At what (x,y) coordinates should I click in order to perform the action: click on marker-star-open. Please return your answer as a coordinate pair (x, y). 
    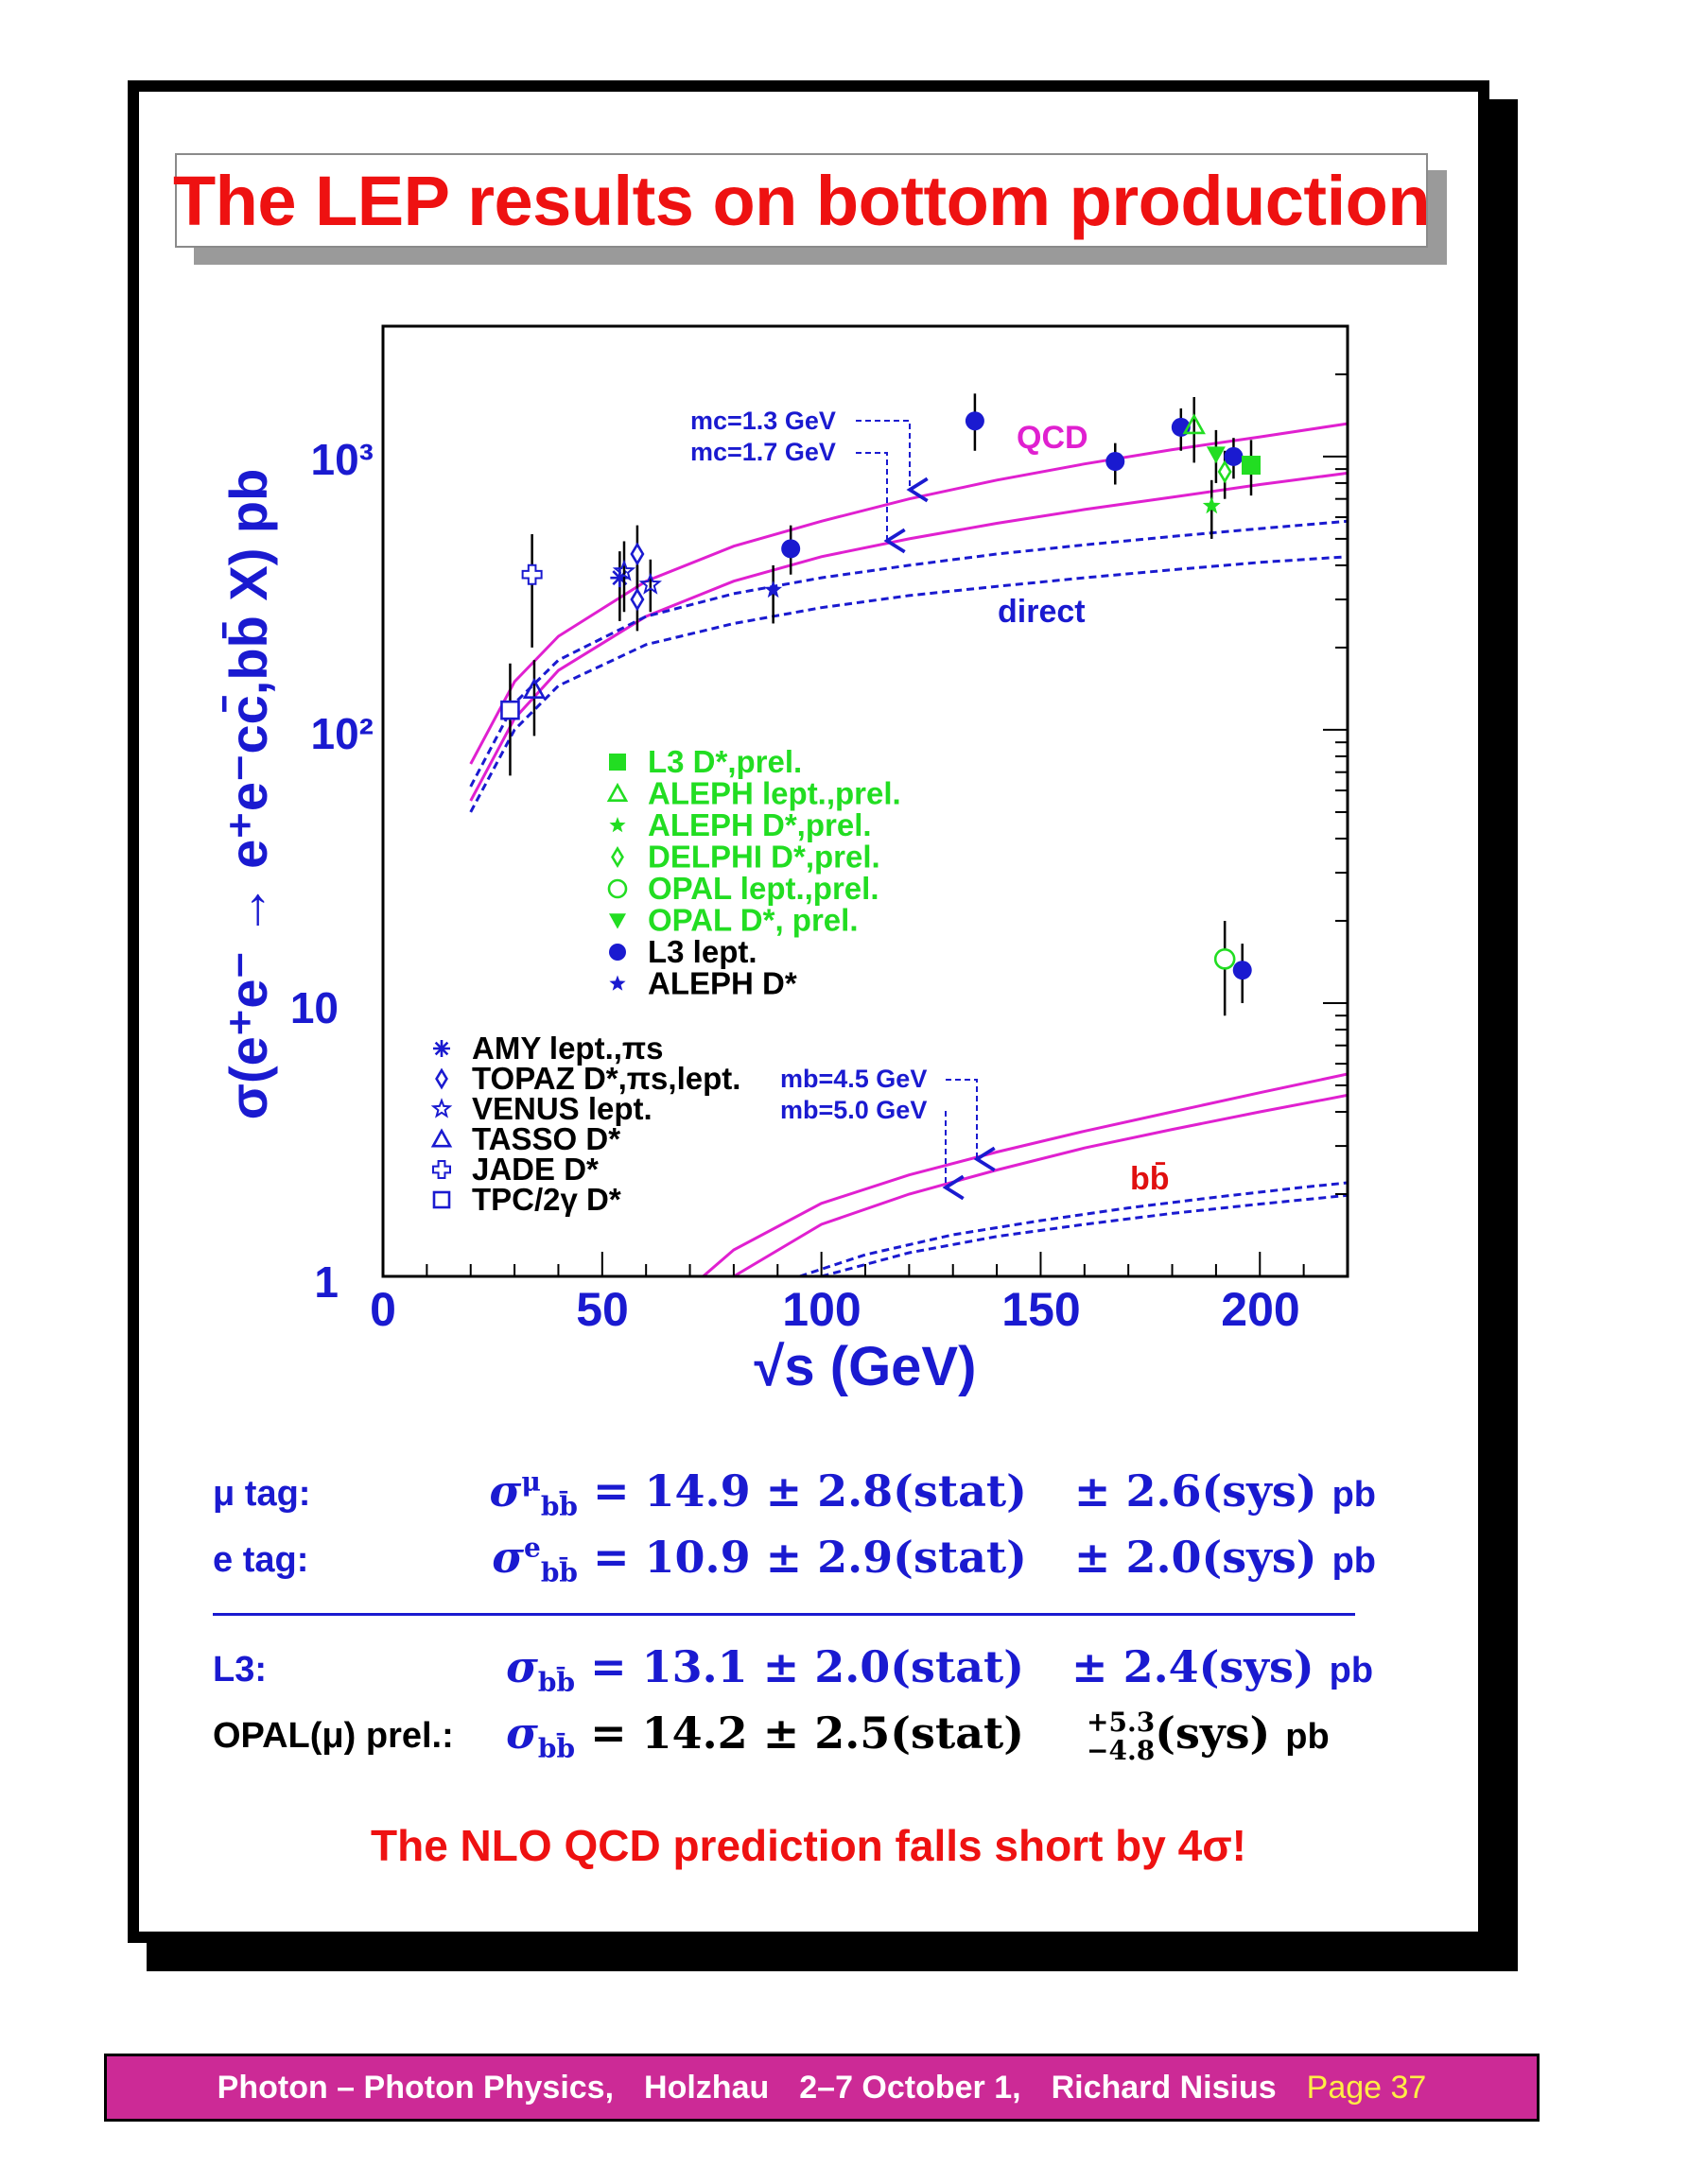
    Looking at the image, I should click on (650, 583).